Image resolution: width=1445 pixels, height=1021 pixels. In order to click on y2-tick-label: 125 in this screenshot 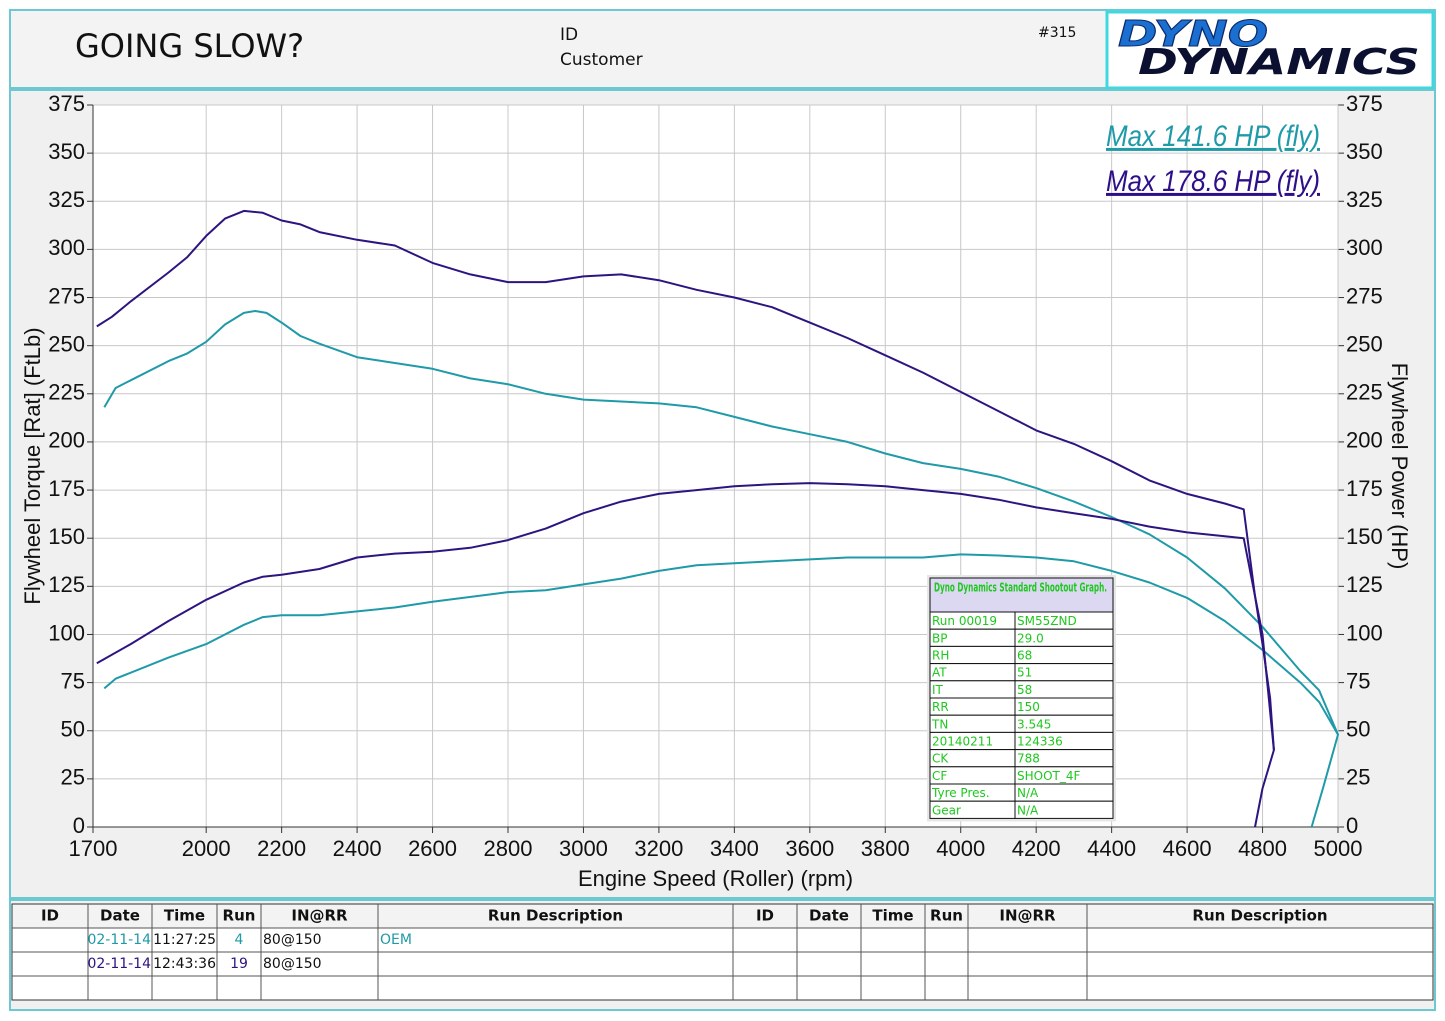, I will do `click(1364, 584)`.